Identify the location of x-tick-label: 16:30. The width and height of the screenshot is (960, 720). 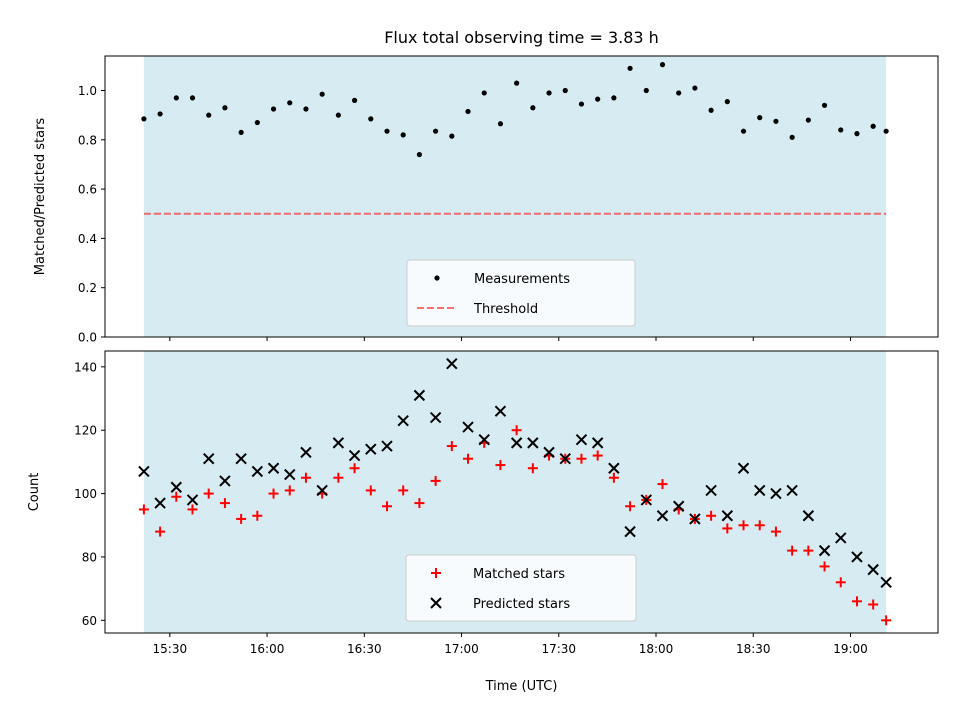
(364, 649).